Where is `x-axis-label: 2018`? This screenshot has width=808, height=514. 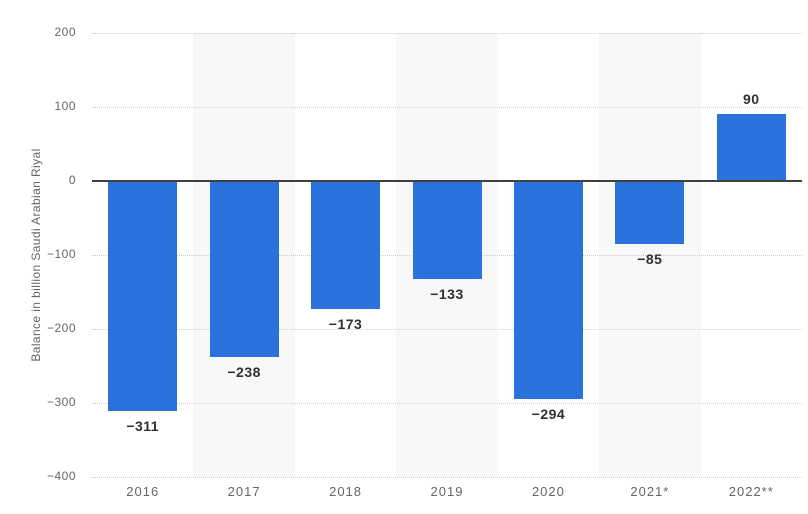
x-axis-label: 2018 is located at coordinates (346, 491).